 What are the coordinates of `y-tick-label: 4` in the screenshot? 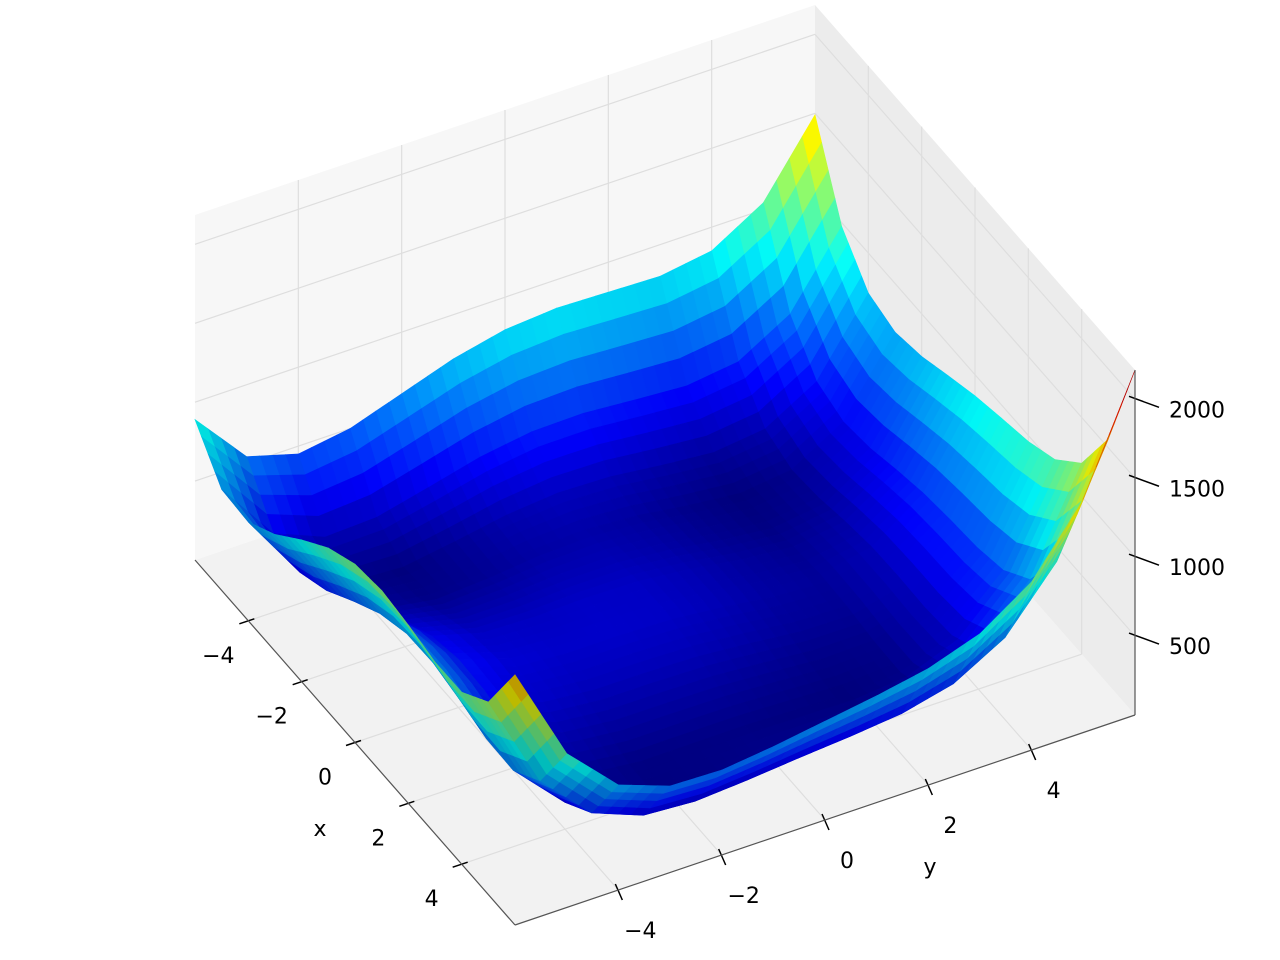 It's located at (1054, 791).